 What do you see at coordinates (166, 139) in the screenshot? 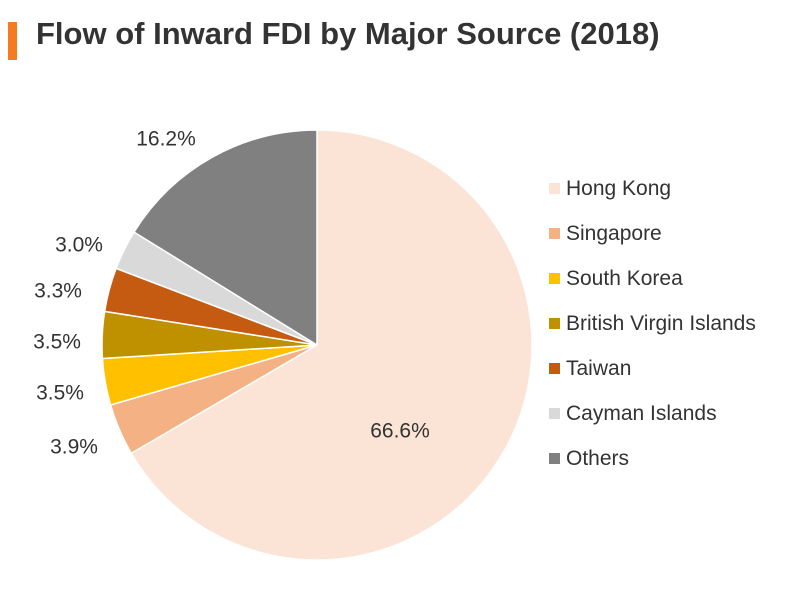
I see `data-label-others: 16.2%` at bounding box center [166, 139].